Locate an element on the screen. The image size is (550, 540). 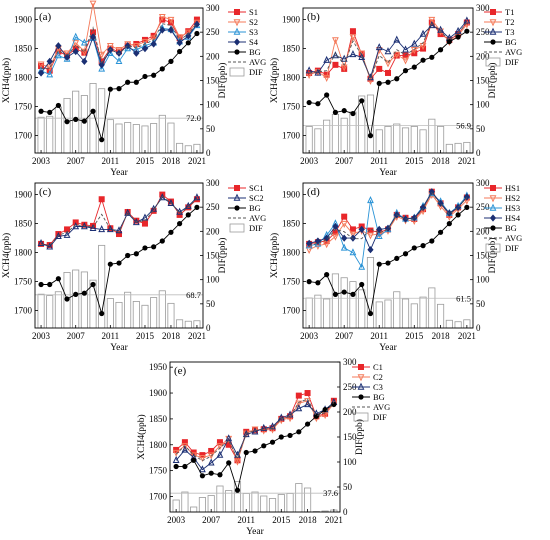
avg-line is located at coordinates (255, 430).